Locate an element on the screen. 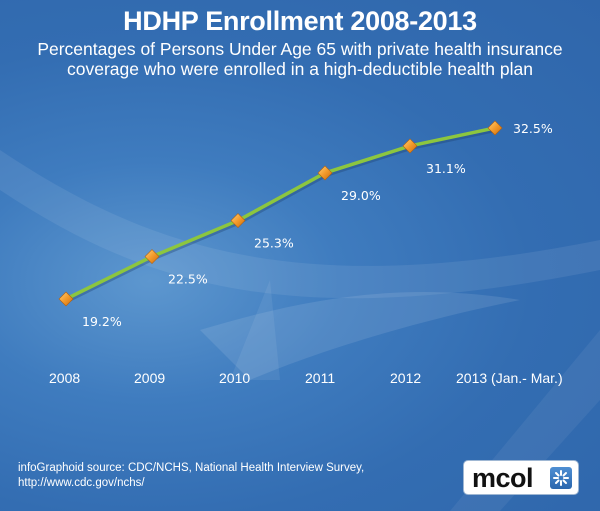 Image resolution: width=600 pixels, height=511 pixels. data-label: 29.0% is located at coordinates (361, 195).